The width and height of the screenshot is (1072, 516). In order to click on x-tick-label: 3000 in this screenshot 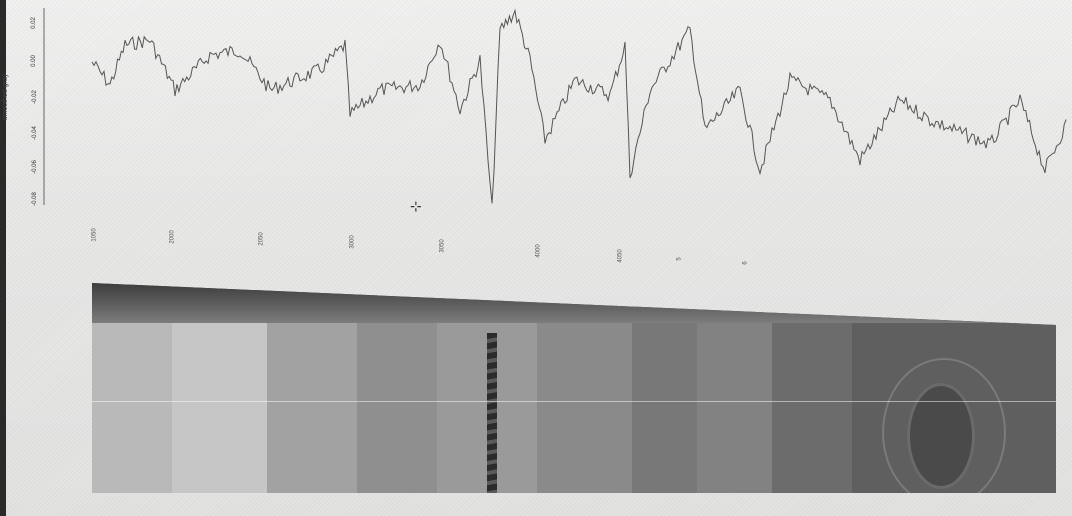, I will do `click(352, 242)`.